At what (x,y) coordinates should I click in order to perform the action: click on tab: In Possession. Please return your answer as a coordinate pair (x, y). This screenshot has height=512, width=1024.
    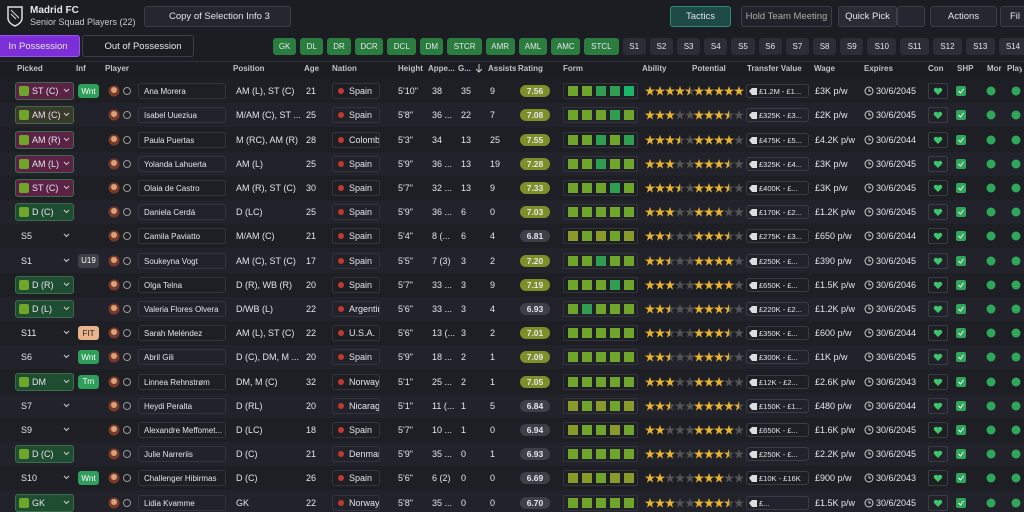
    Looking at the image, I should click on (40, 46).